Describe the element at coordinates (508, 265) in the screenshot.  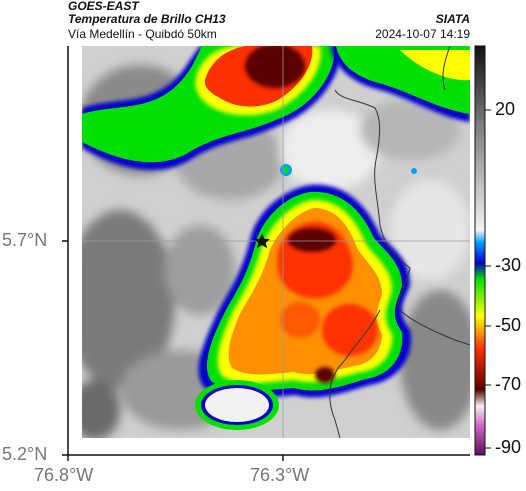
I see `colorbar-tick-label: -30` at that location.